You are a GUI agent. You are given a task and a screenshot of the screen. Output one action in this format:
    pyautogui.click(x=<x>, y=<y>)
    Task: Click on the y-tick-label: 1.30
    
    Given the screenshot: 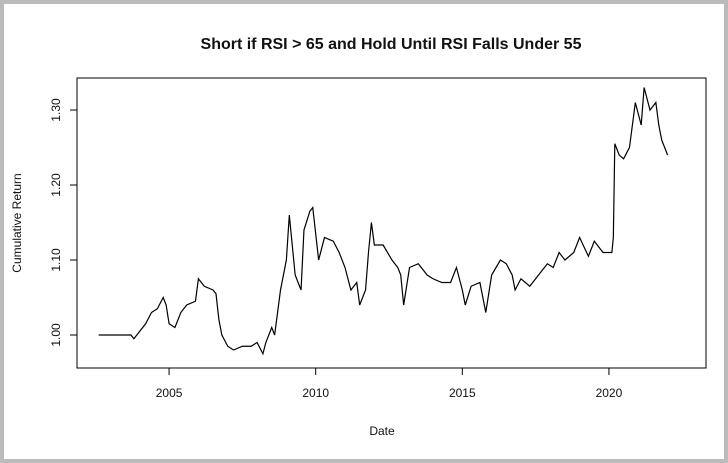 What is the action you would take?
    pyautogui.click(x=56, y=110)
    